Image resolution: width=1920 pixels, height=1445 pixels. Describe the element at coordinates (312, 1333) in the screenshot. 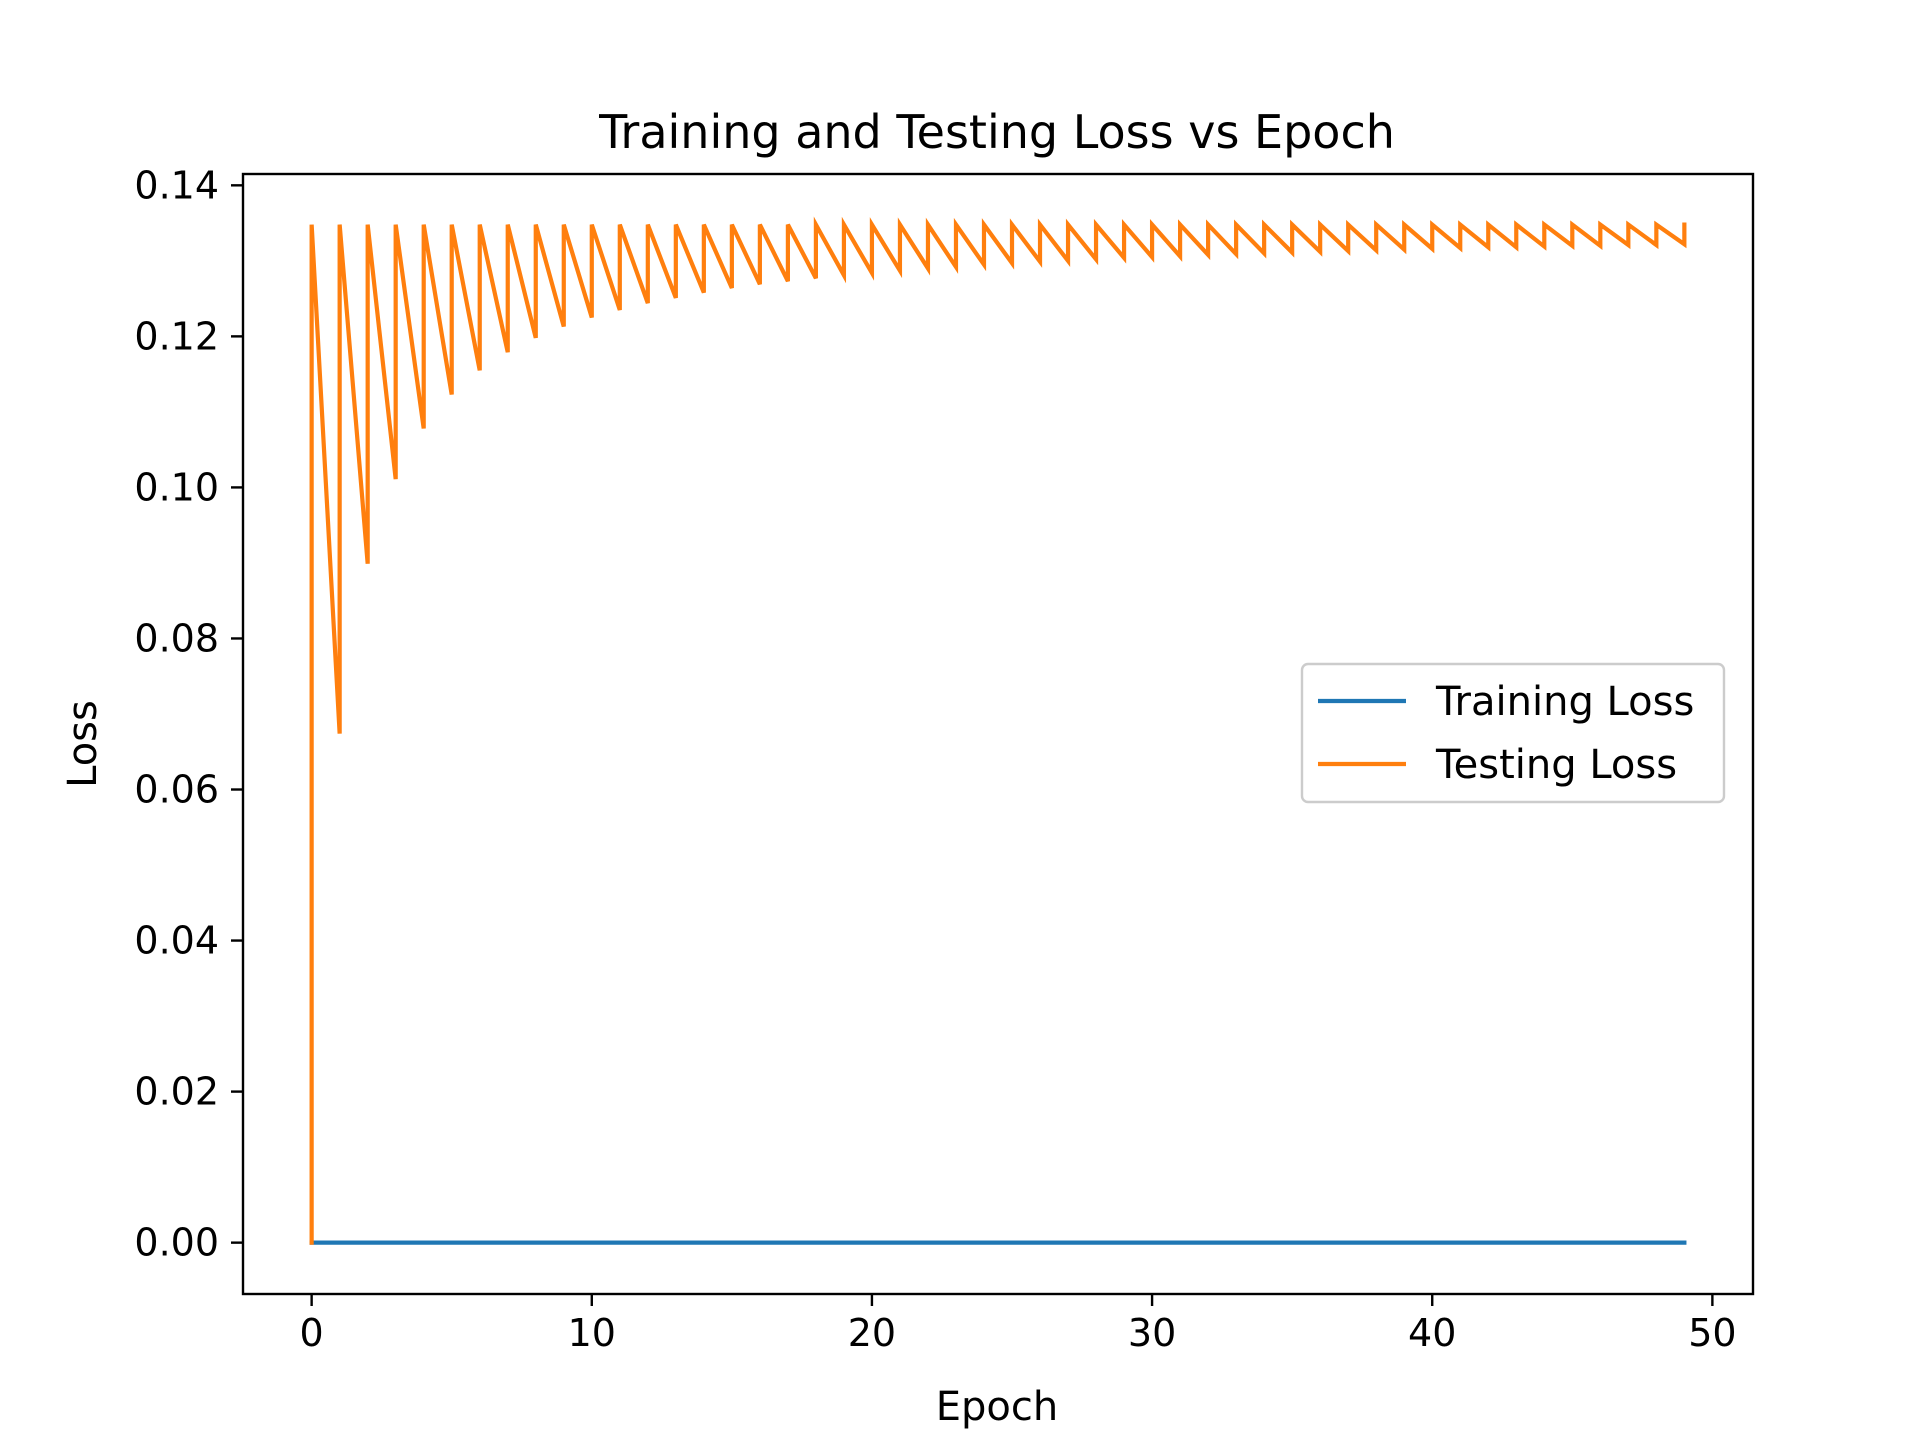

I see `x-tick-label: 0` at that location.